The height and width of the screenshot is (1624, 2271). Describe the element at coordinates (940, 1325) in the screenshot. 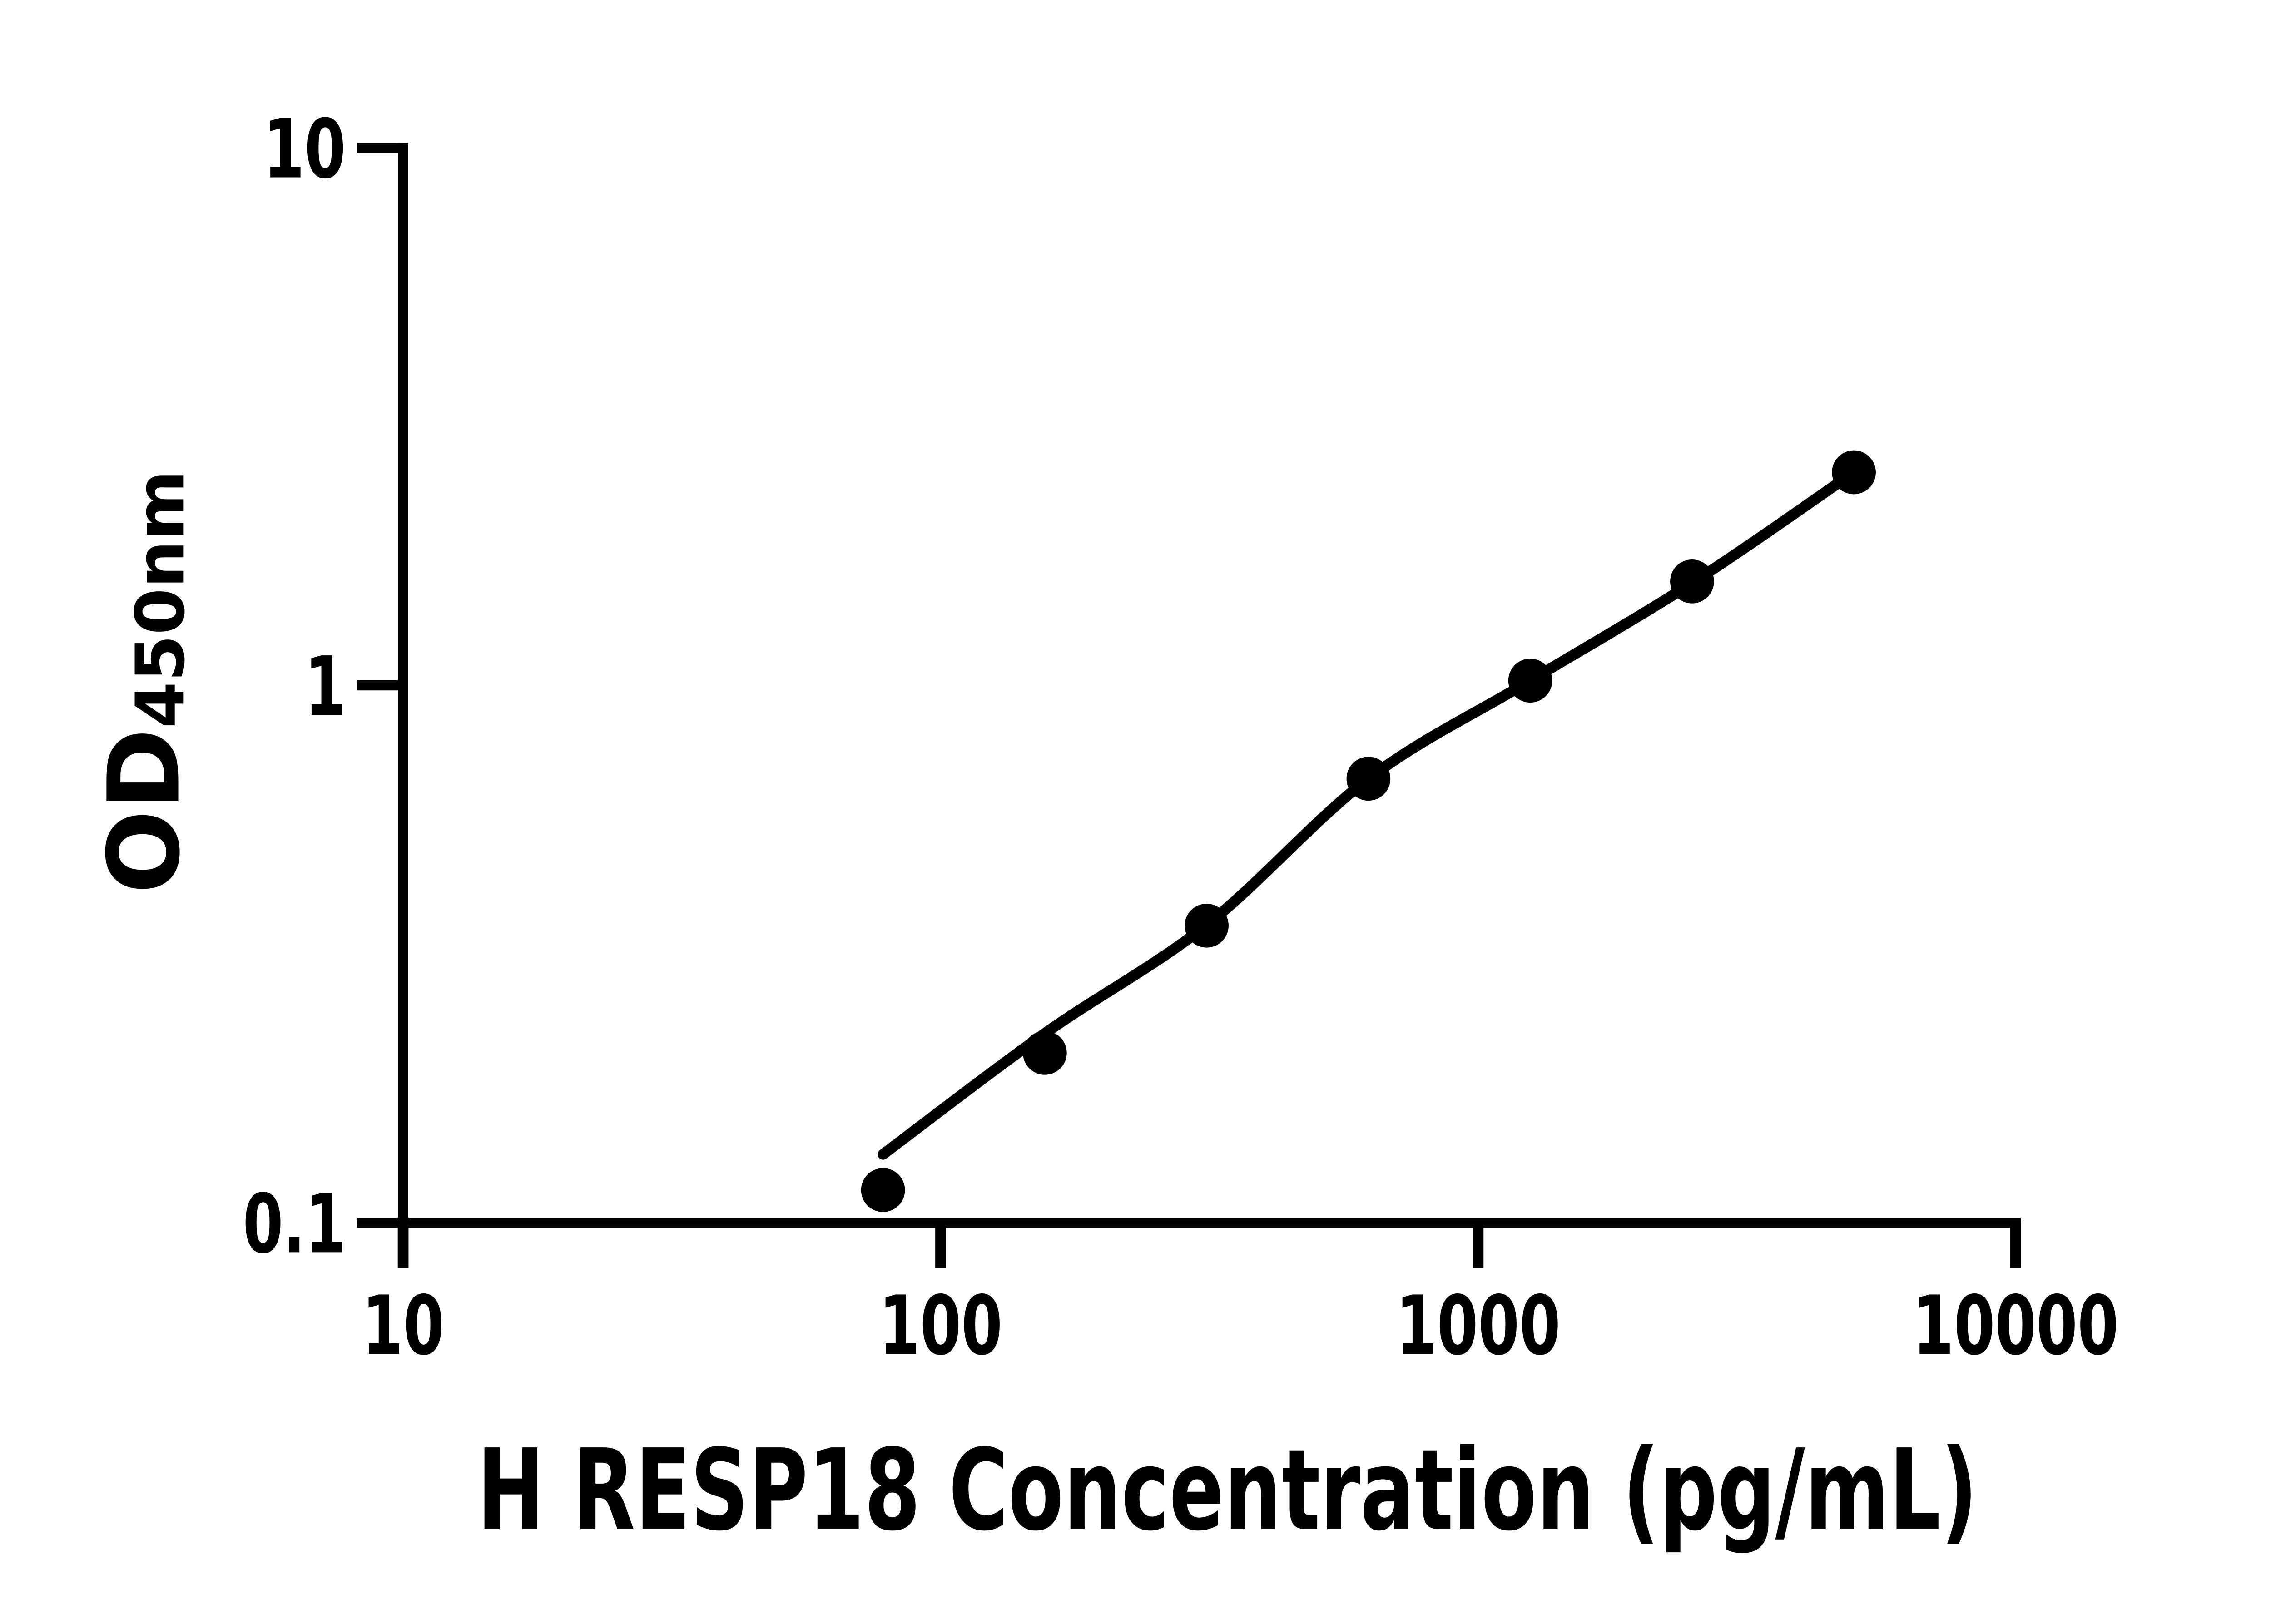

I see `x-tick-label: 100` at that location.